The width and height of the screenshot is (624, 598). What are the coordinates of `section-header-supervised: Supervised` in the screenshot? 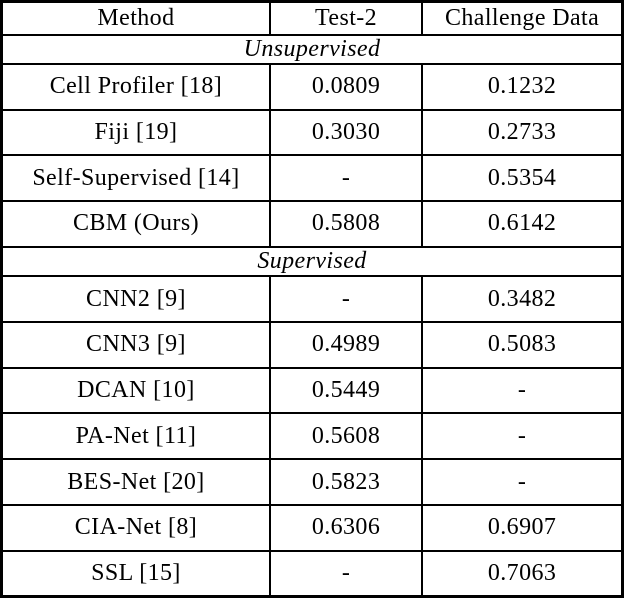 It's located at (312, 261).